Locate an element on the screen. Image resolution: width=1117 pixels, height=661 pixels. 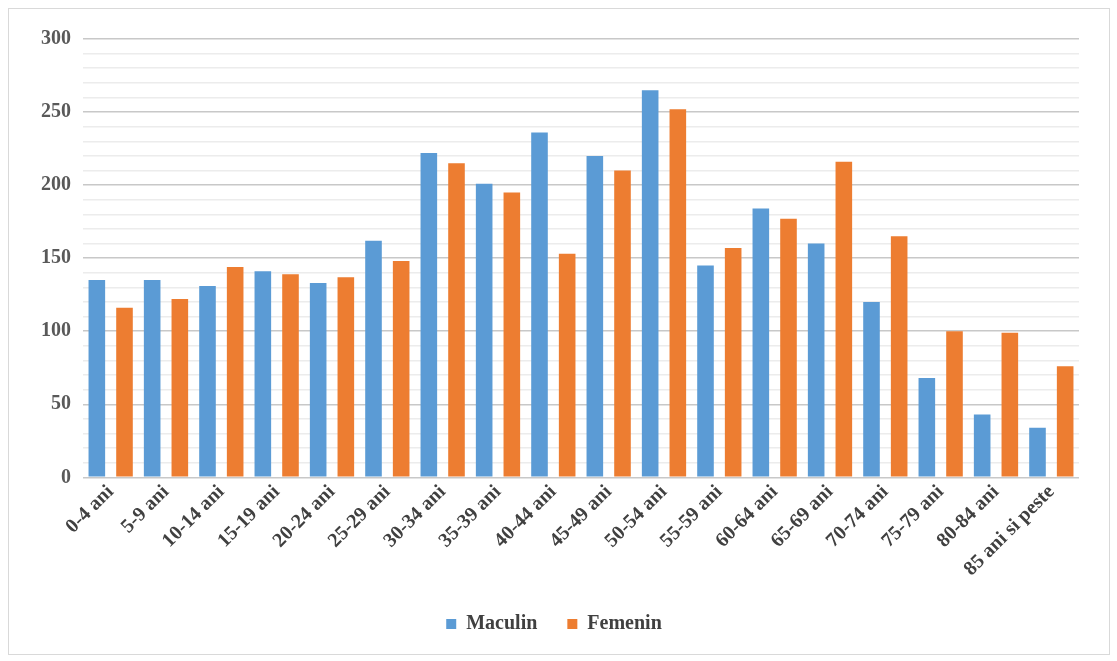
y-tick-label: 50 is located at coordinates (61, 402).